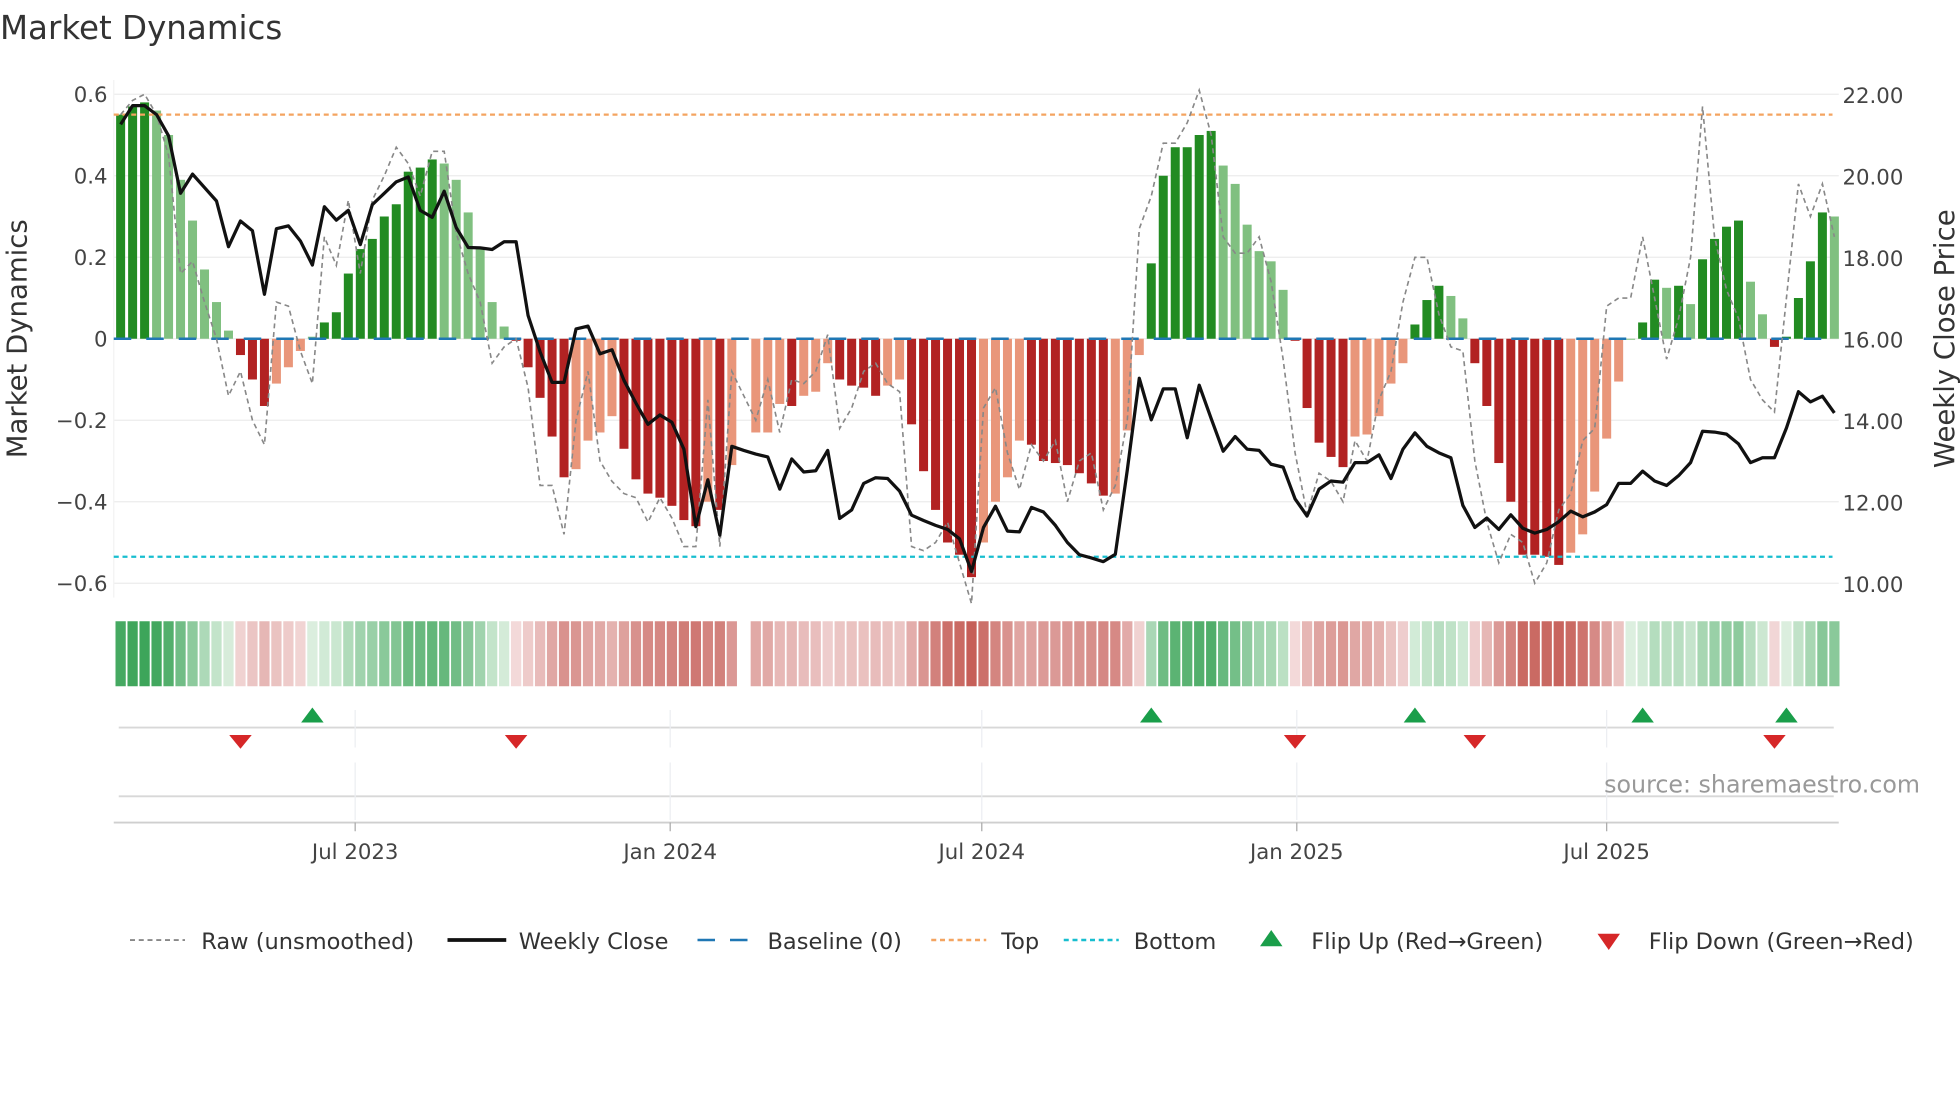 The height and width of the screenshot is (1102, 1960). What do you see at coordinates (1873, 422) in the screenshot?
I see `y2-tick-label: 14.00` at bounding box center [1873, 422].